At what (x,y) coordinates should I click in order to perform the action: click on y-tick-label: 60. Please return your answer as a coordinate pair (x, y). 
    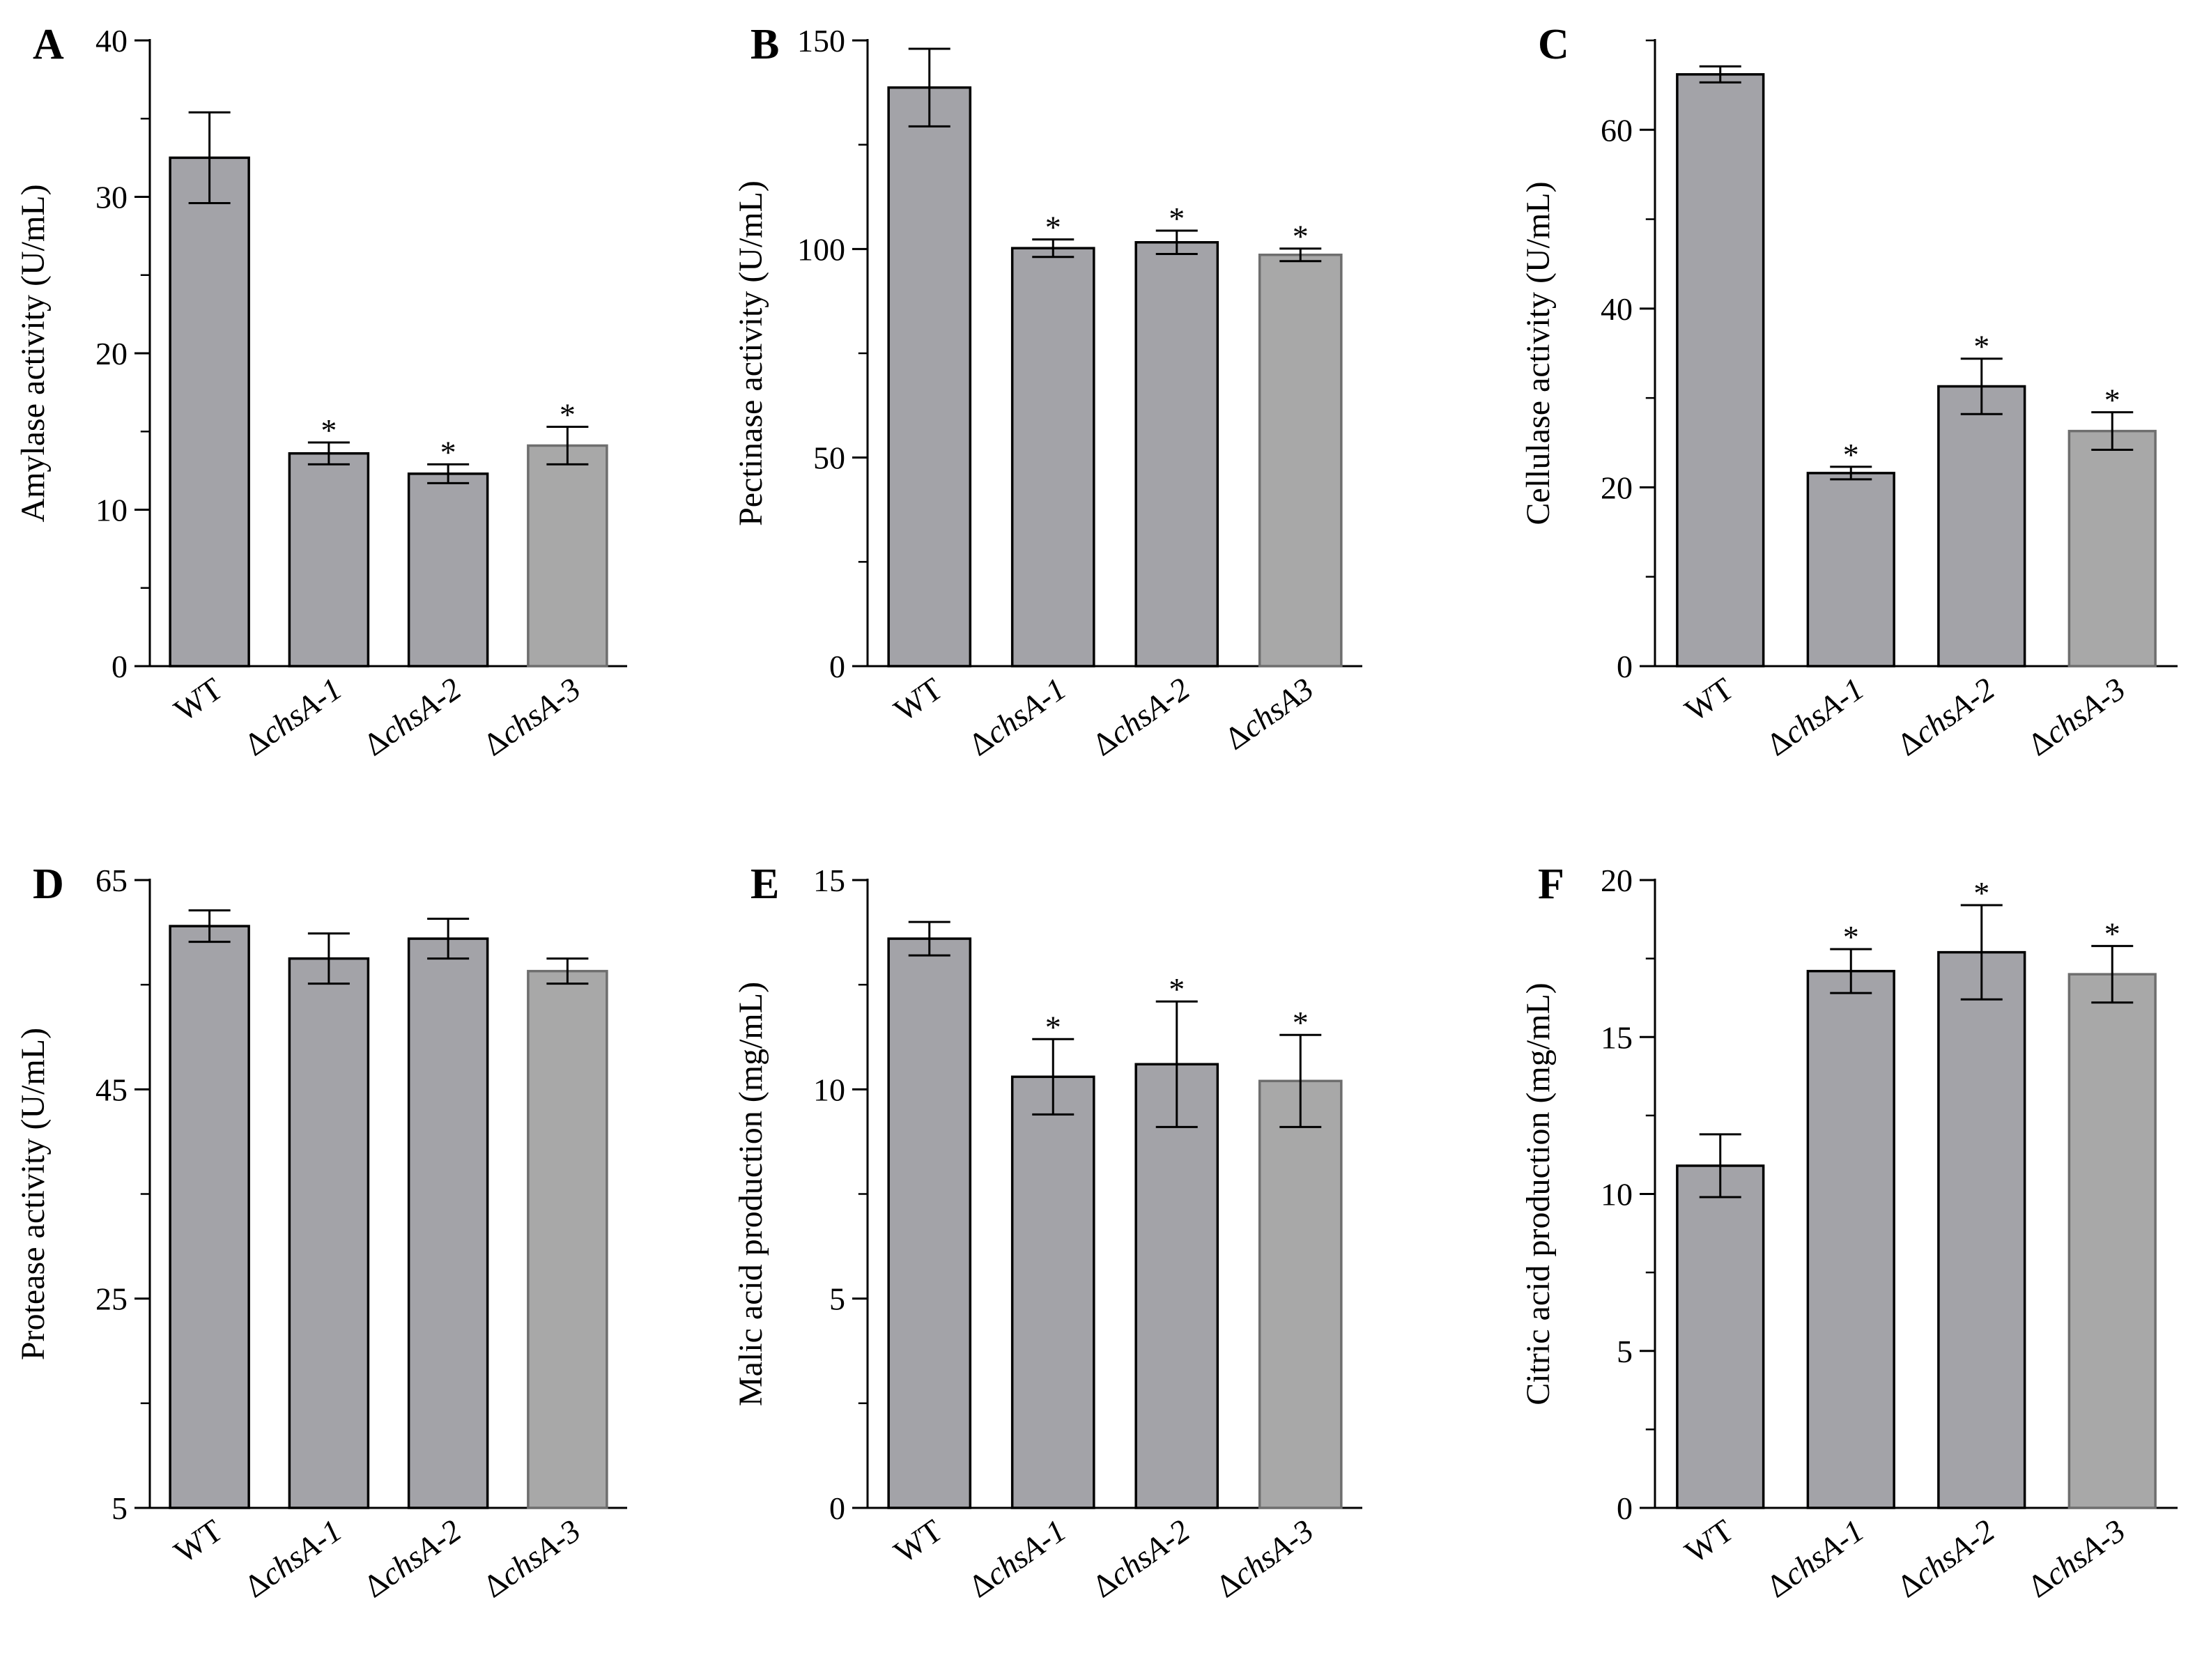
    Looking at the image, I should click on (1617, 130).